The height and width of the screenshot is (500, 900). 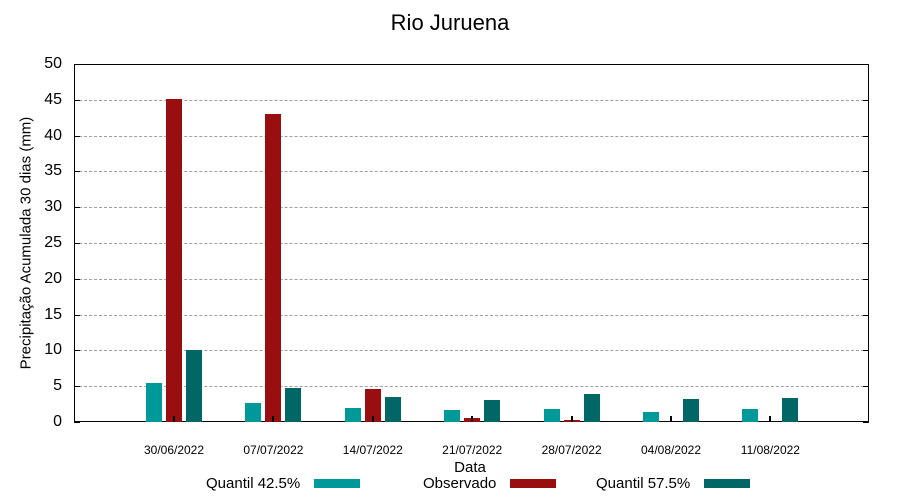 I want to click on y-tick-label: 30, so click(x=53, y=206).